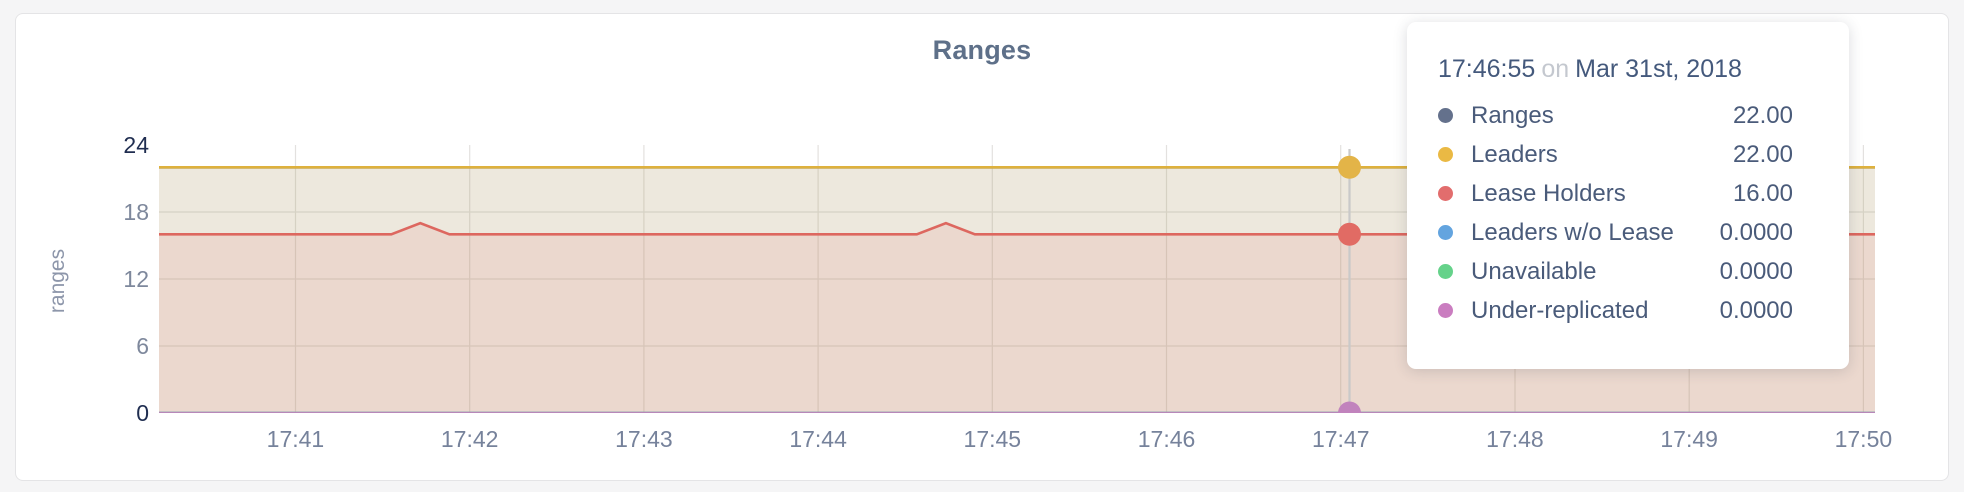  Describe the element at coordinates (1629, 271) in the screenshot. I see `tooltip-row: Unavailable 0.0000` at that location.